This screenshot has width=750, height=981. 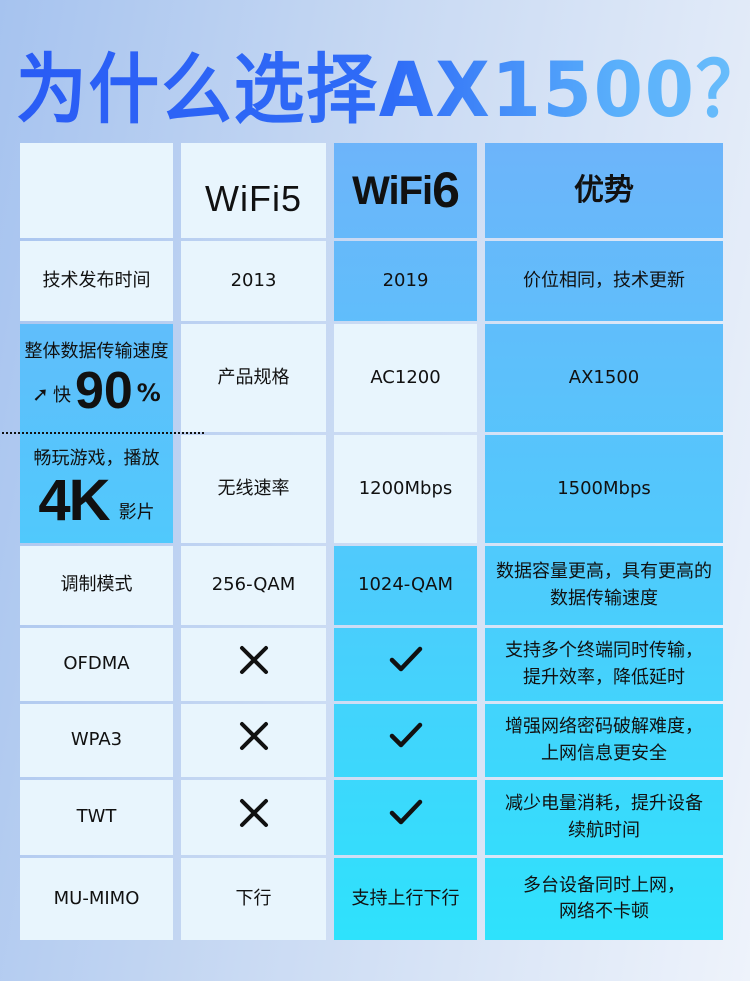 I want to click on advantage-value: 数据容量更高，具有更高的 数据传输速度, so click(x=604, y=585).